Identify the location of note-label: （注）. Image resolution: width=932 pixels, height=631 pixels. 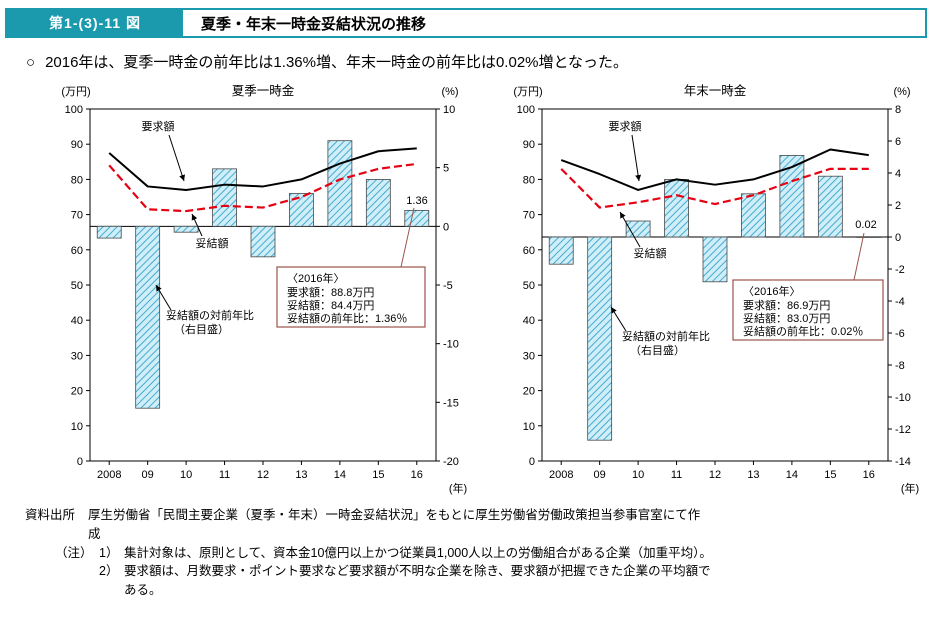
(74, 552).